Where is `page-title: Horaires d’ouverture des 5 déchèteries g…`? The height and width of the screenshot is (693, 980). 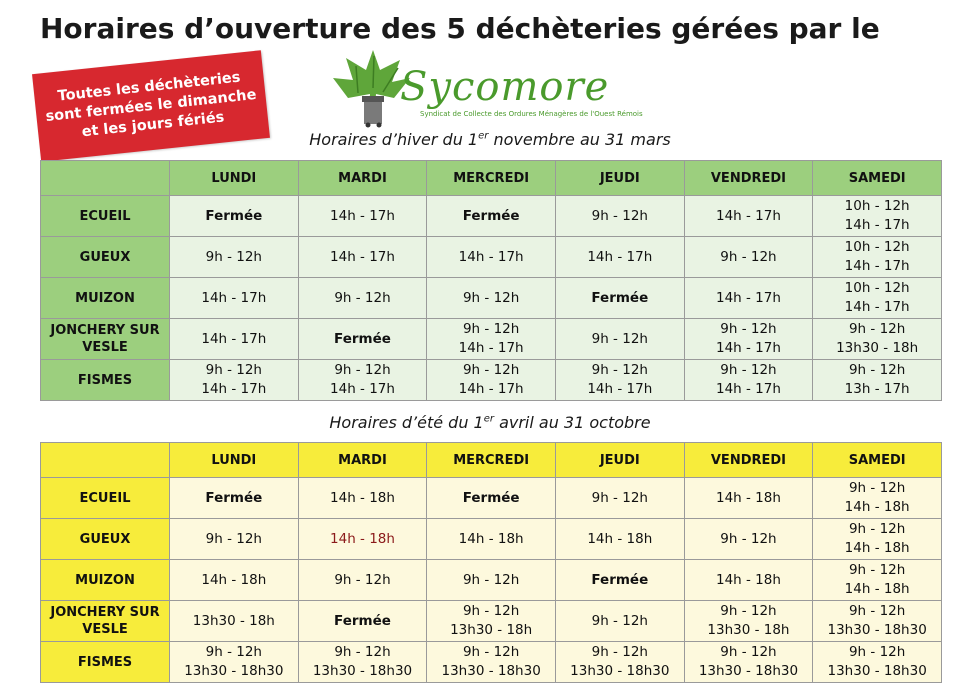
page-title: Horaires d’ouverture des 5 déchèteries g… is located at coordinates (460, 28).